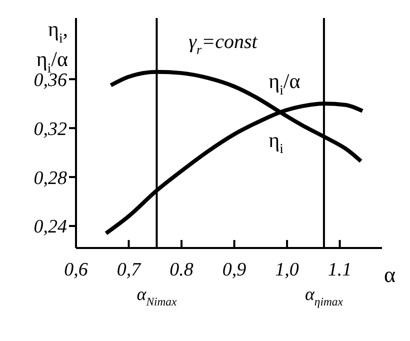 The image size is (410, 341). Describe the element at coordinates (234, 269) in the screenshot. I see `x-tick-label: 0,9` at that location.